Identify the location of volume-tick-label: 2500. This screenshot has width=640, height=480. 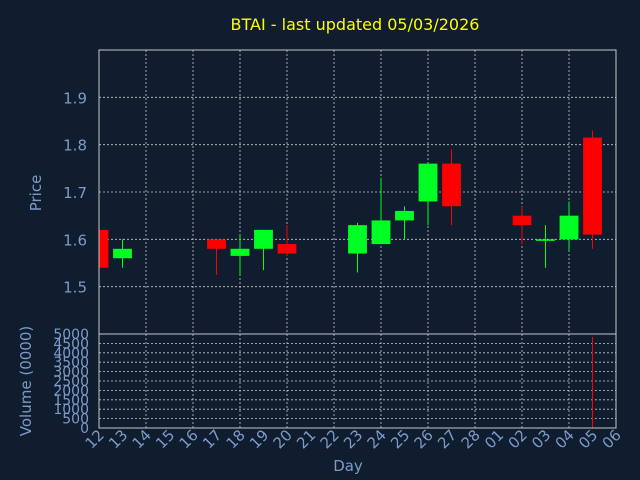
(71, 382).